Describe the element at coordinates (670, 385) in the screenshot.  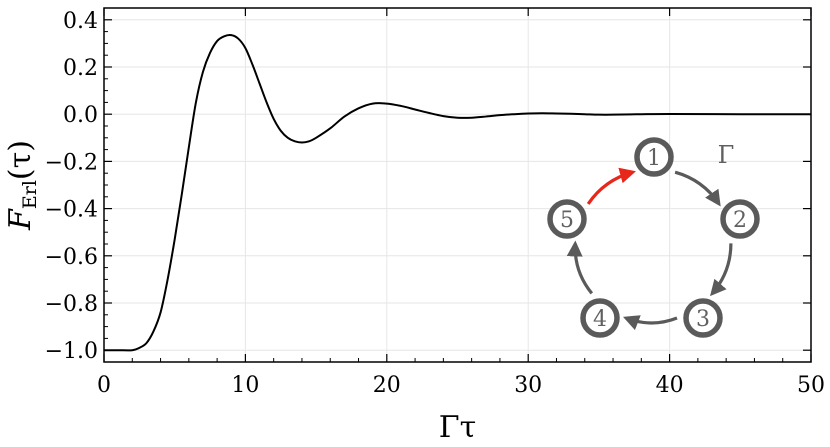
I see `x-tick-label: 40` at that location.